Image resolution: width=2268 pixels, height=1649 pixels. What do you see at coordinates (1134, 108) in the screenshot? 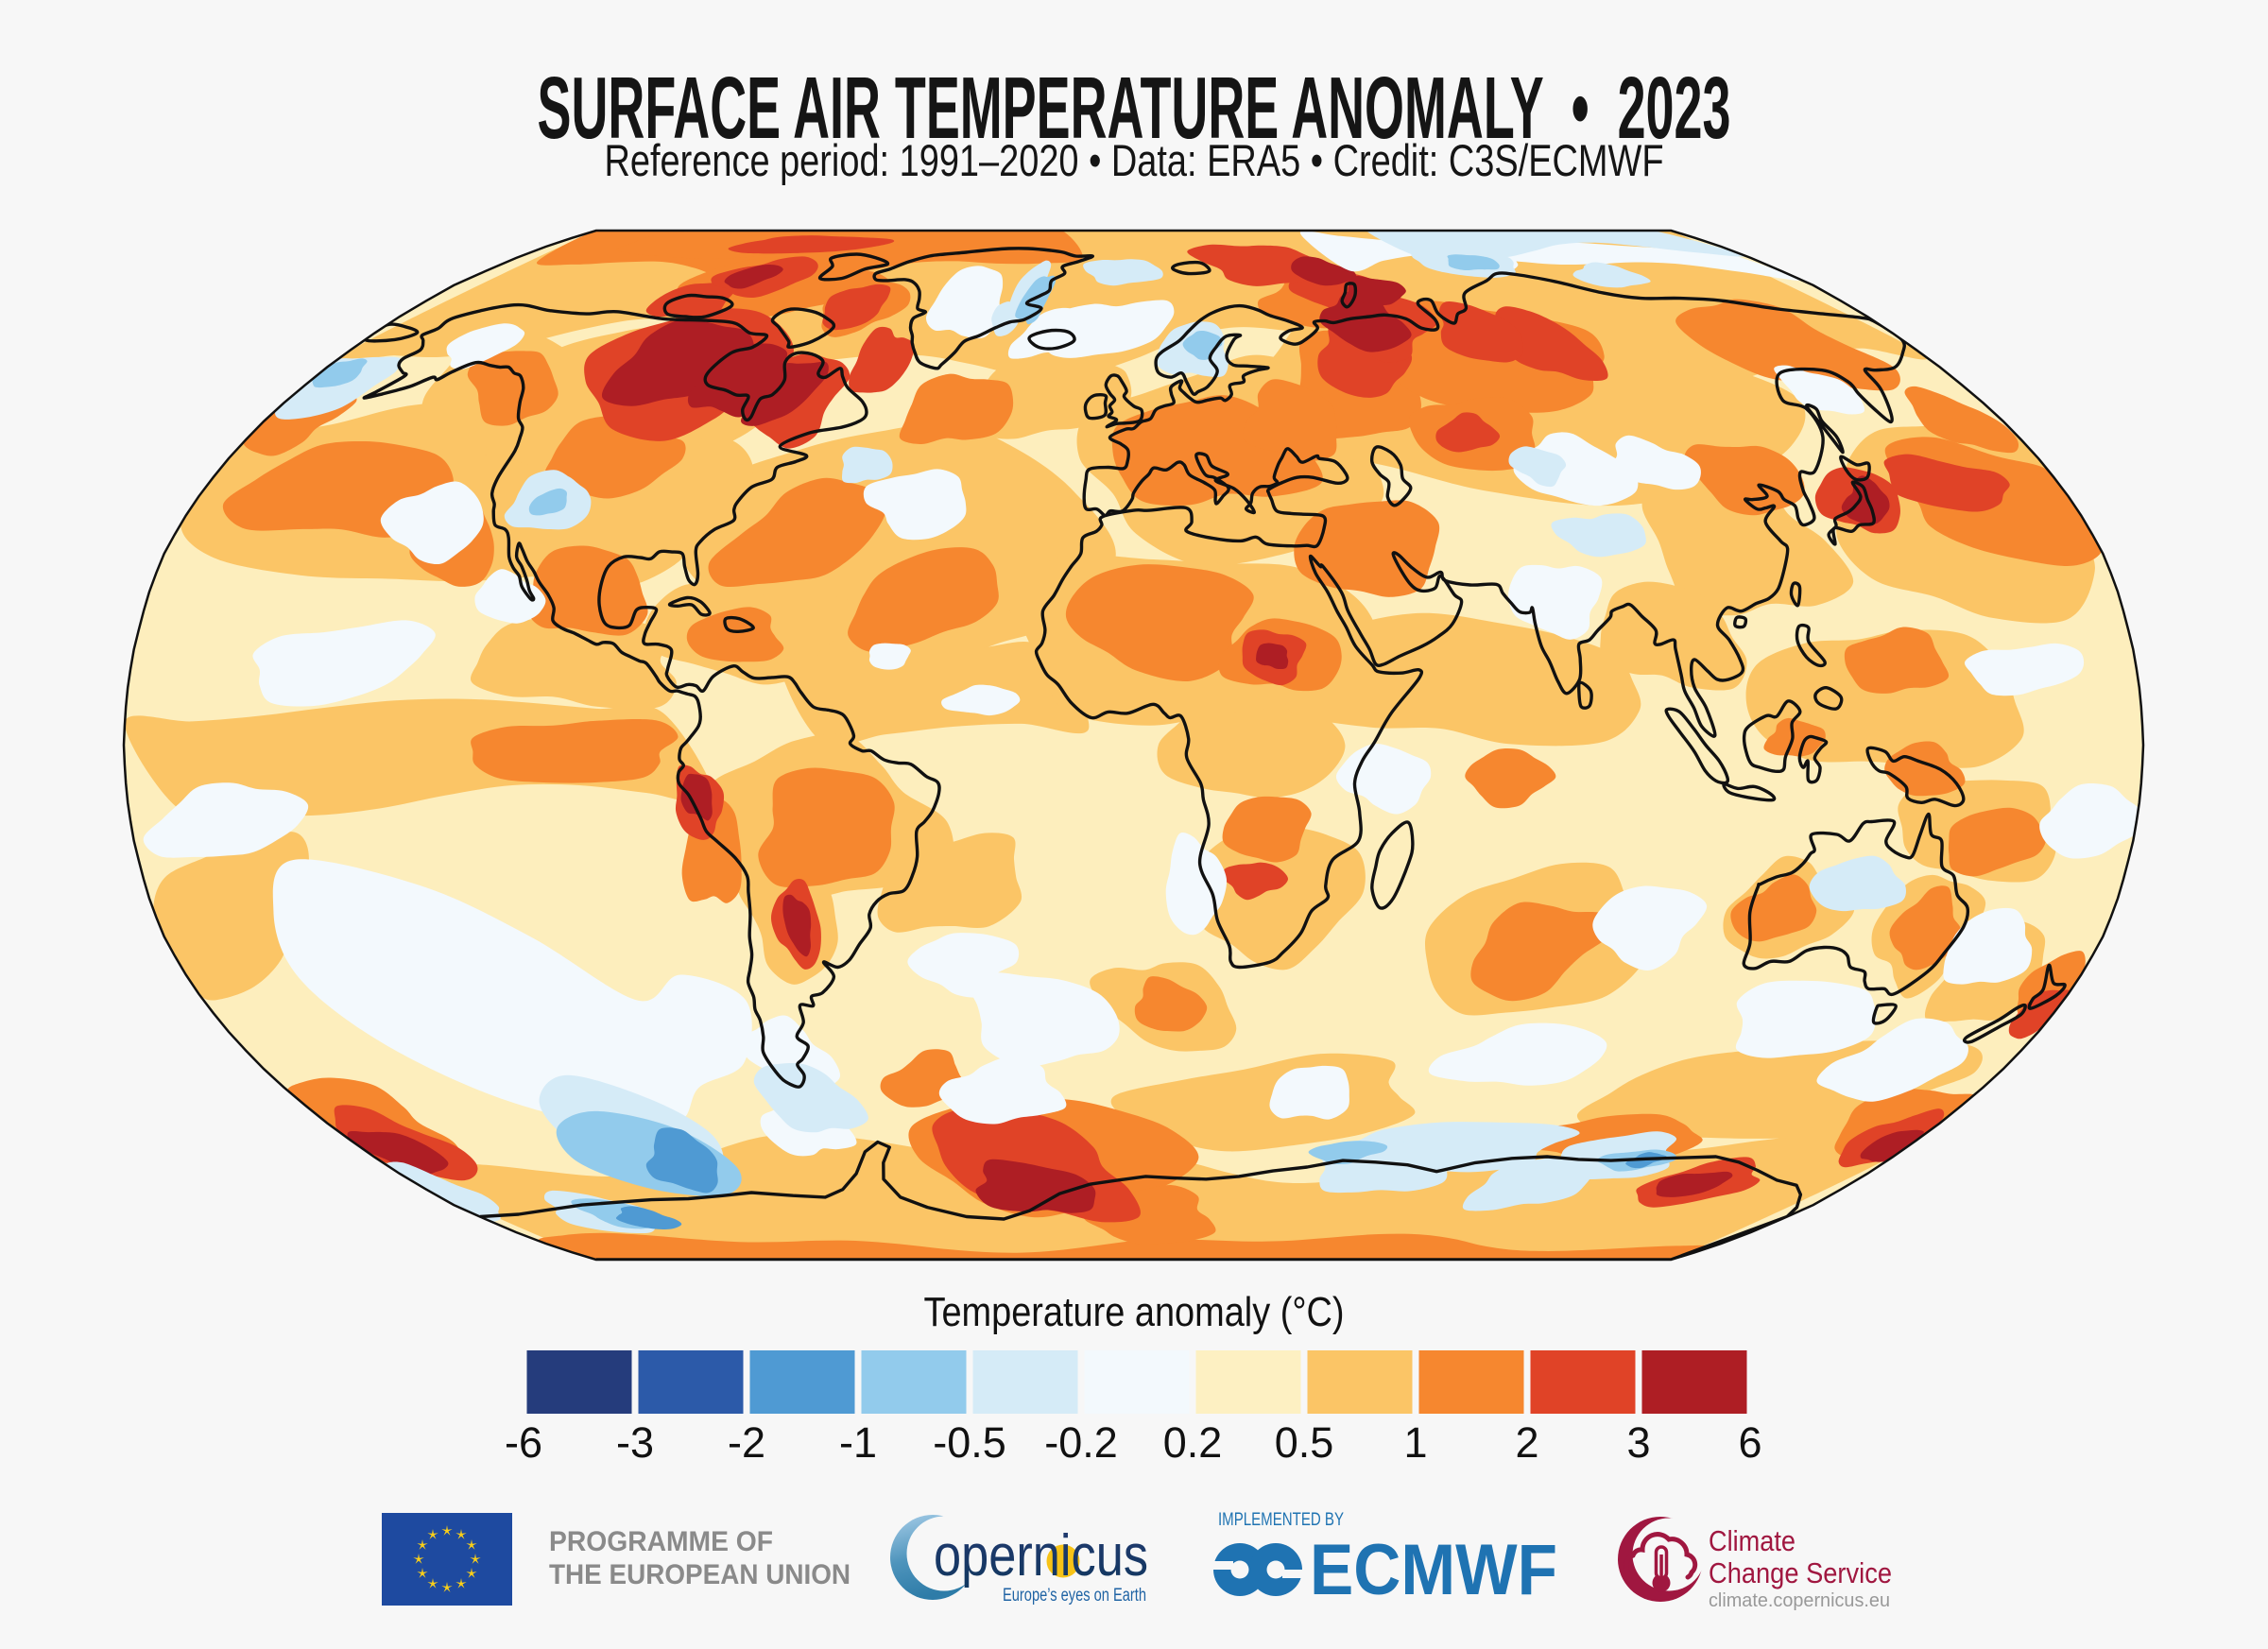
I see `svg-text:SURFACE AIR TEMPERATURE ANOMAL: SURFACE AIR TEMPERATURE ANOMALY • 2023` at bounding box center [1134, 108].